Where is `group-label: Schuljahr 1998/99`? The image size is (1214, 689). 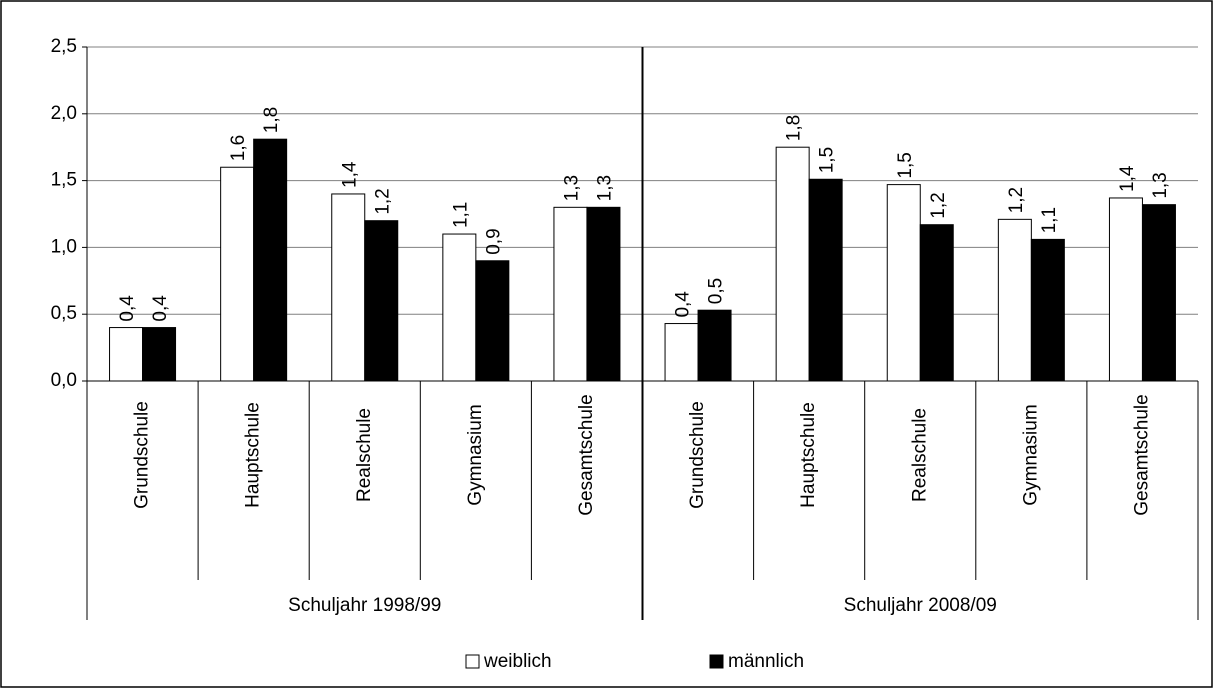
group-label: Schuljahr 1998/99 is located at coordinates (364, 605).